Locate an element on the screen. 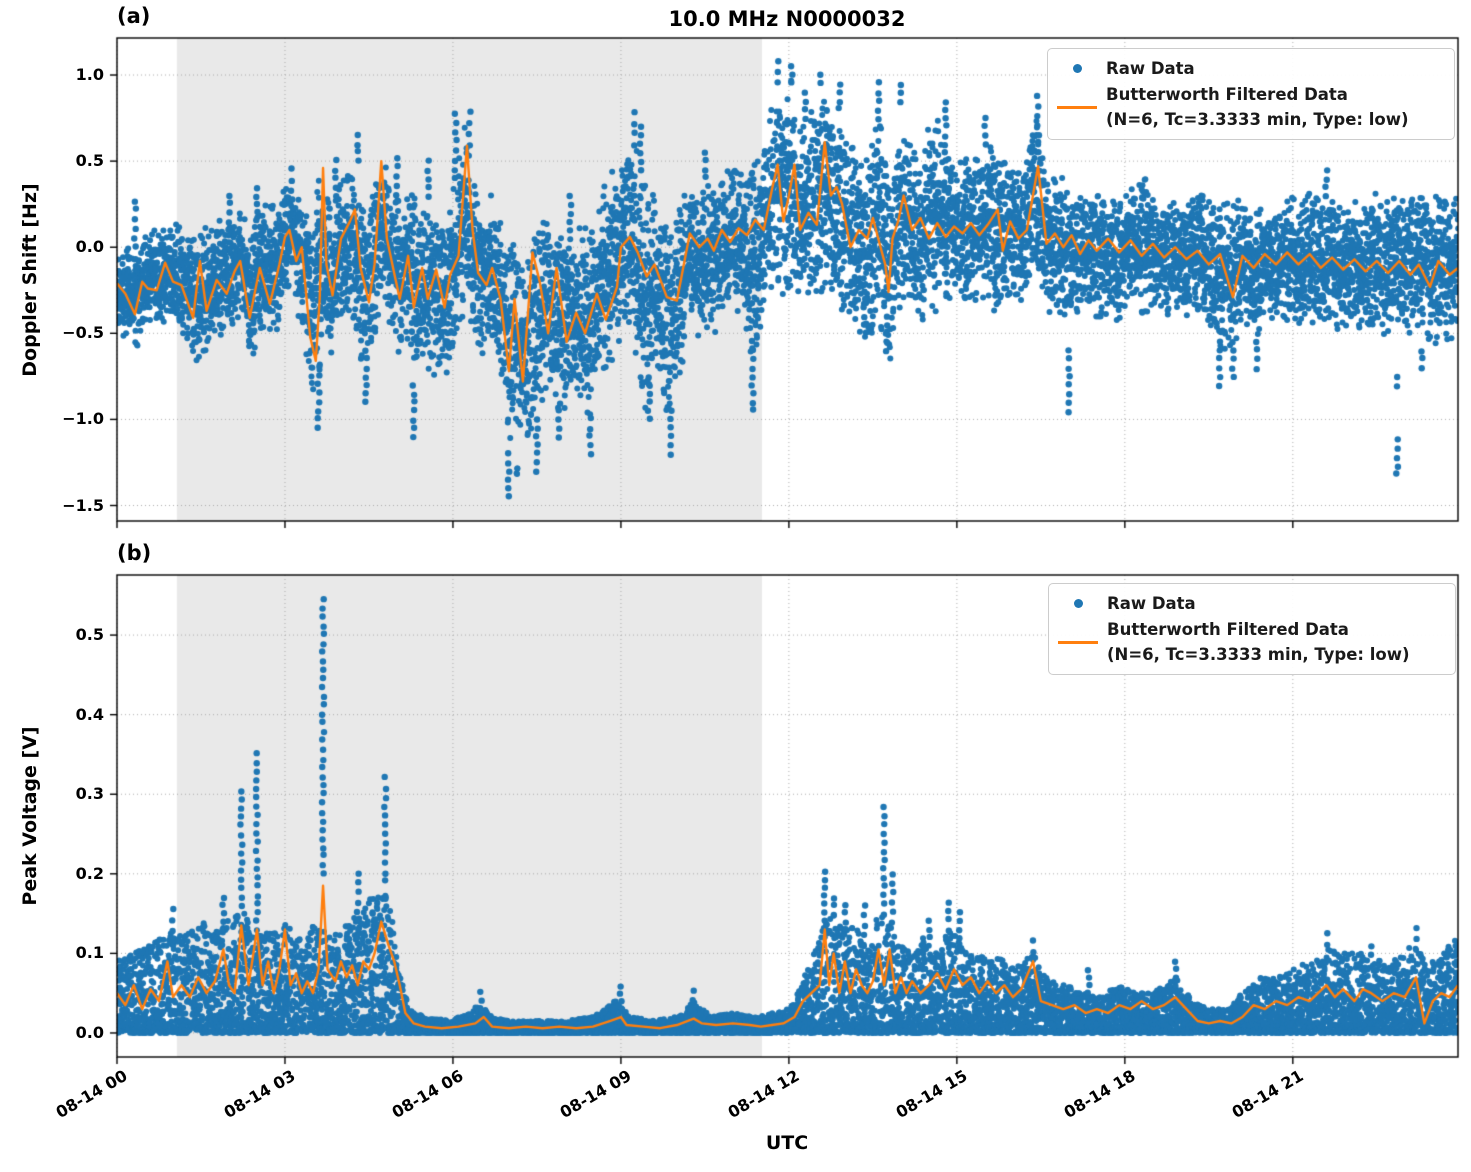 The height and width of the screenshot is (1172, 1471). panel-a-label: (a) is located at coordinates (134, 16).